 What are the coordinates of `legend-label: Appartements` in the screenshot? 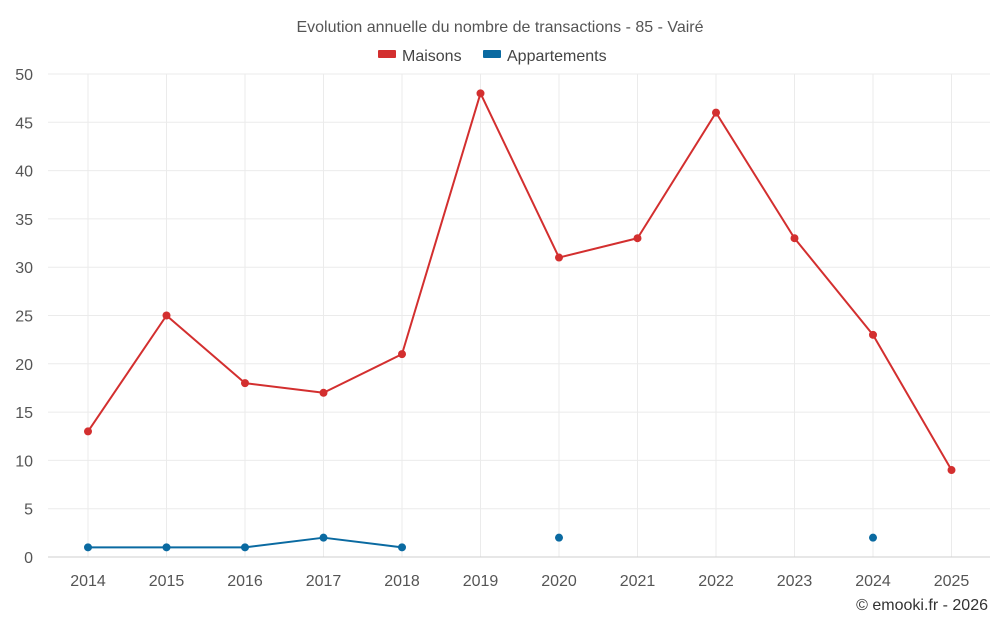 It's located at (557, 56).